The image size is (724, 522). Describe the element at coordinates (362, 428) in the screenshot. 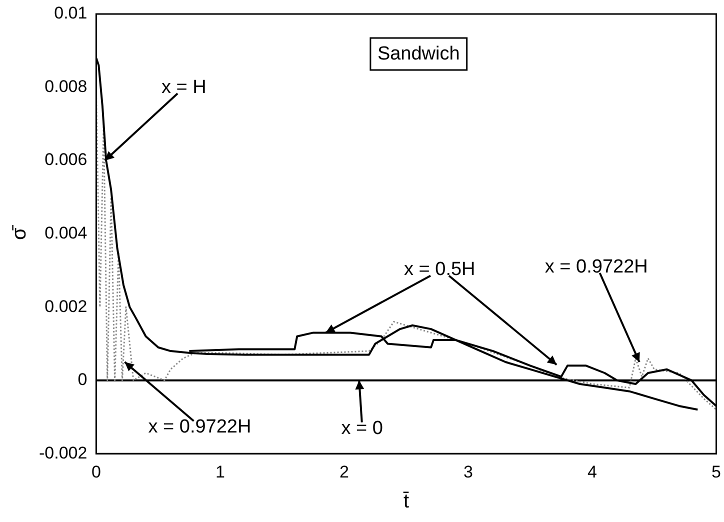

I see `annotation: x = 0` at that location.